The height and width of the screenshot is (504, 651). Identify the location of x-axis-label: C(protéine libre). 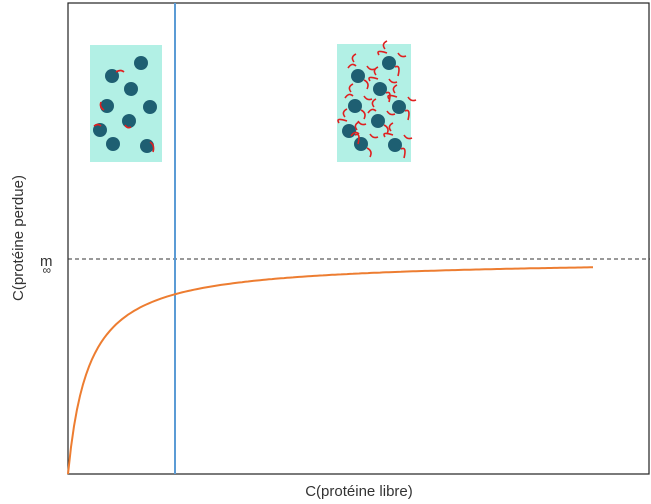
(359, 491).